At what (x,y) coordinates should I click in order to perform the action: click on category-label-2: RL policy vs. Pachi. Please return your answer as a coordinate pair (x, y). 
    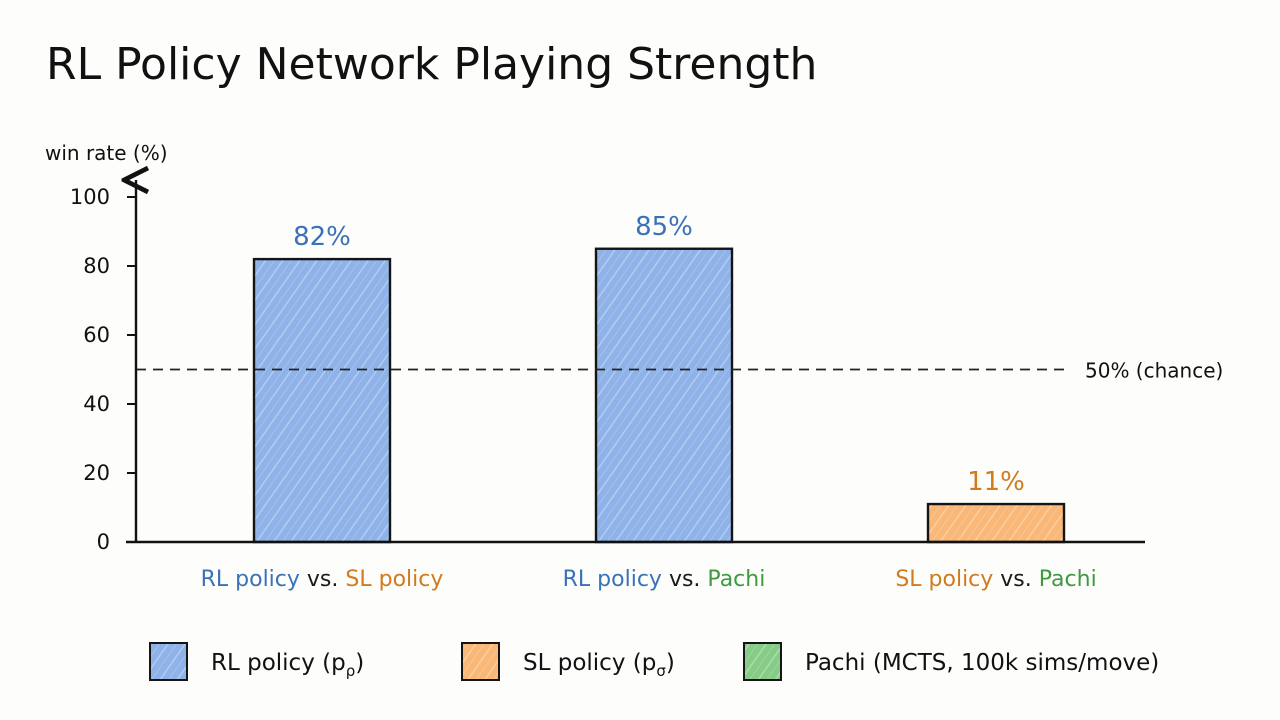
    Looking at the image, I should click on (664, 579).